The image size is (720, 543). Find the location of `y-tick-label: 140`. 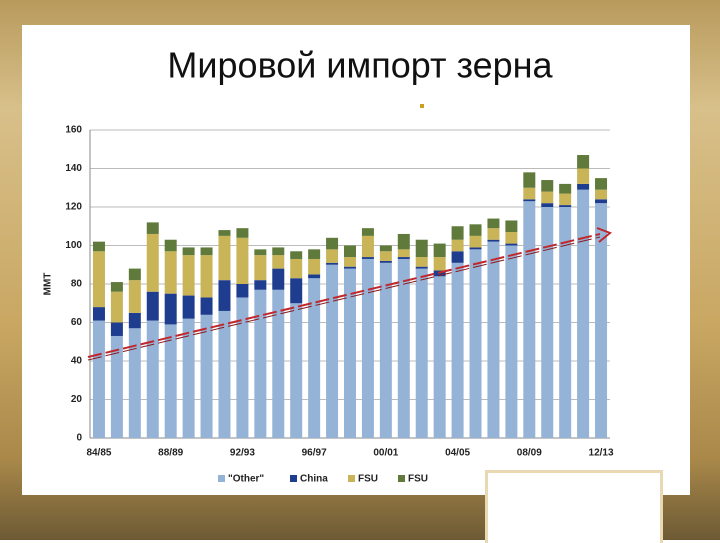

y-tick-label: 140 is located at coordinates (73, 168).